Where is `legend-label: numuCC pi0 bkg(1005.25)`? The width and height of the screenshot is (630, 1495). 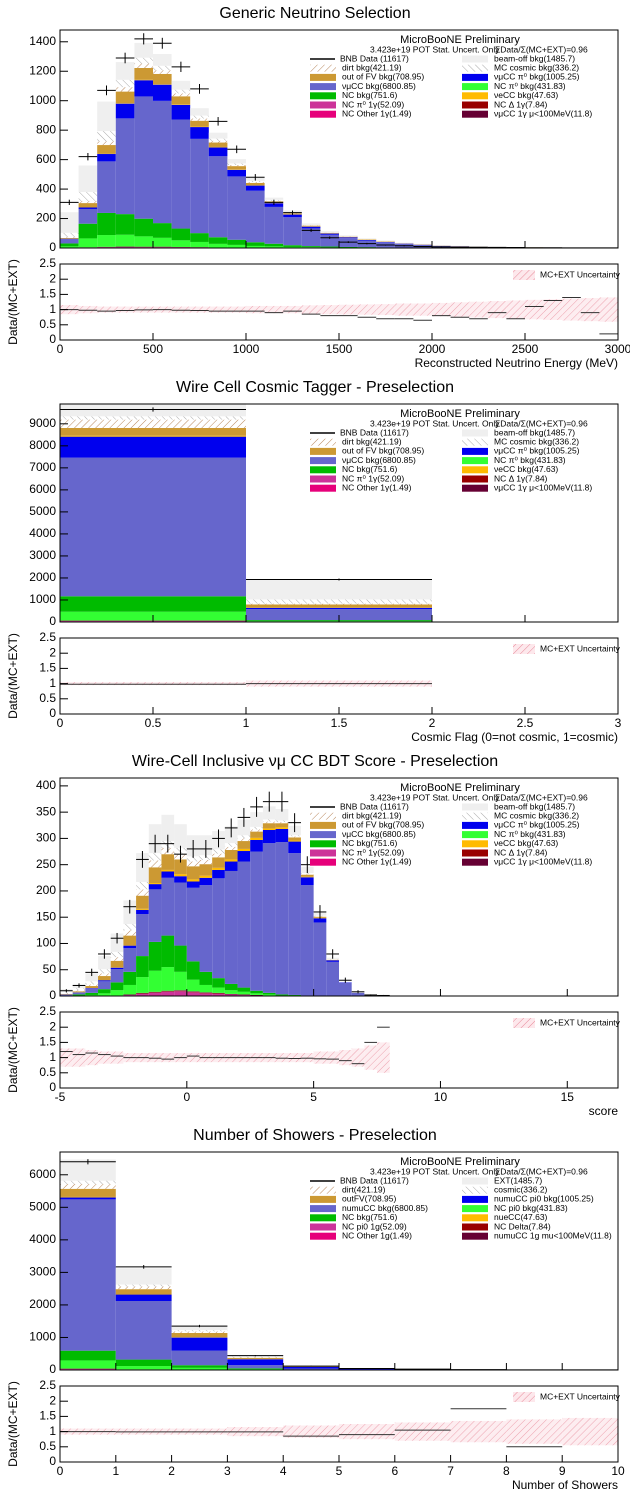
legend-label: numuCC pi0 bkg(1005.25) is located at coordinates (544, 1199).